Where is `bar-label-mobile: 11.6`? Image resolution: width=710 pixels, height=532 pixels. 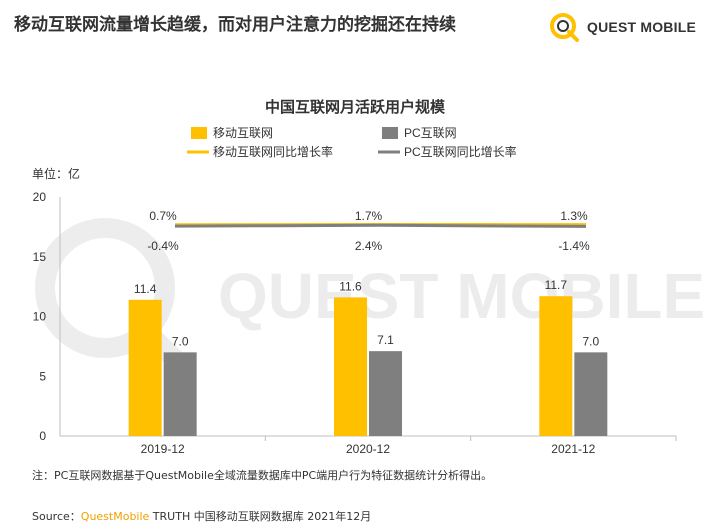
bar-label-mobile: 11.6 is located at coordinates (350, 286).